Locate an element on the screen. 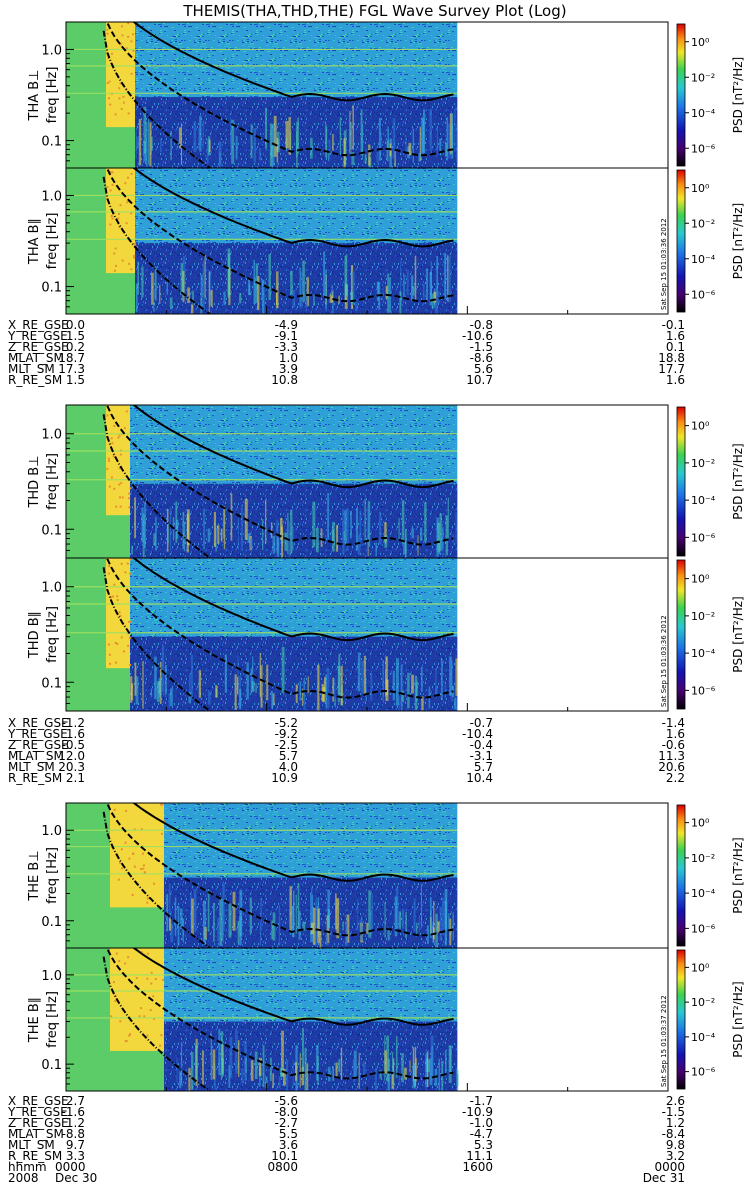 The width and height of the screenshot is (750, 1200). ephemeris-value: 10.7 is located at coordinates (479, 380).